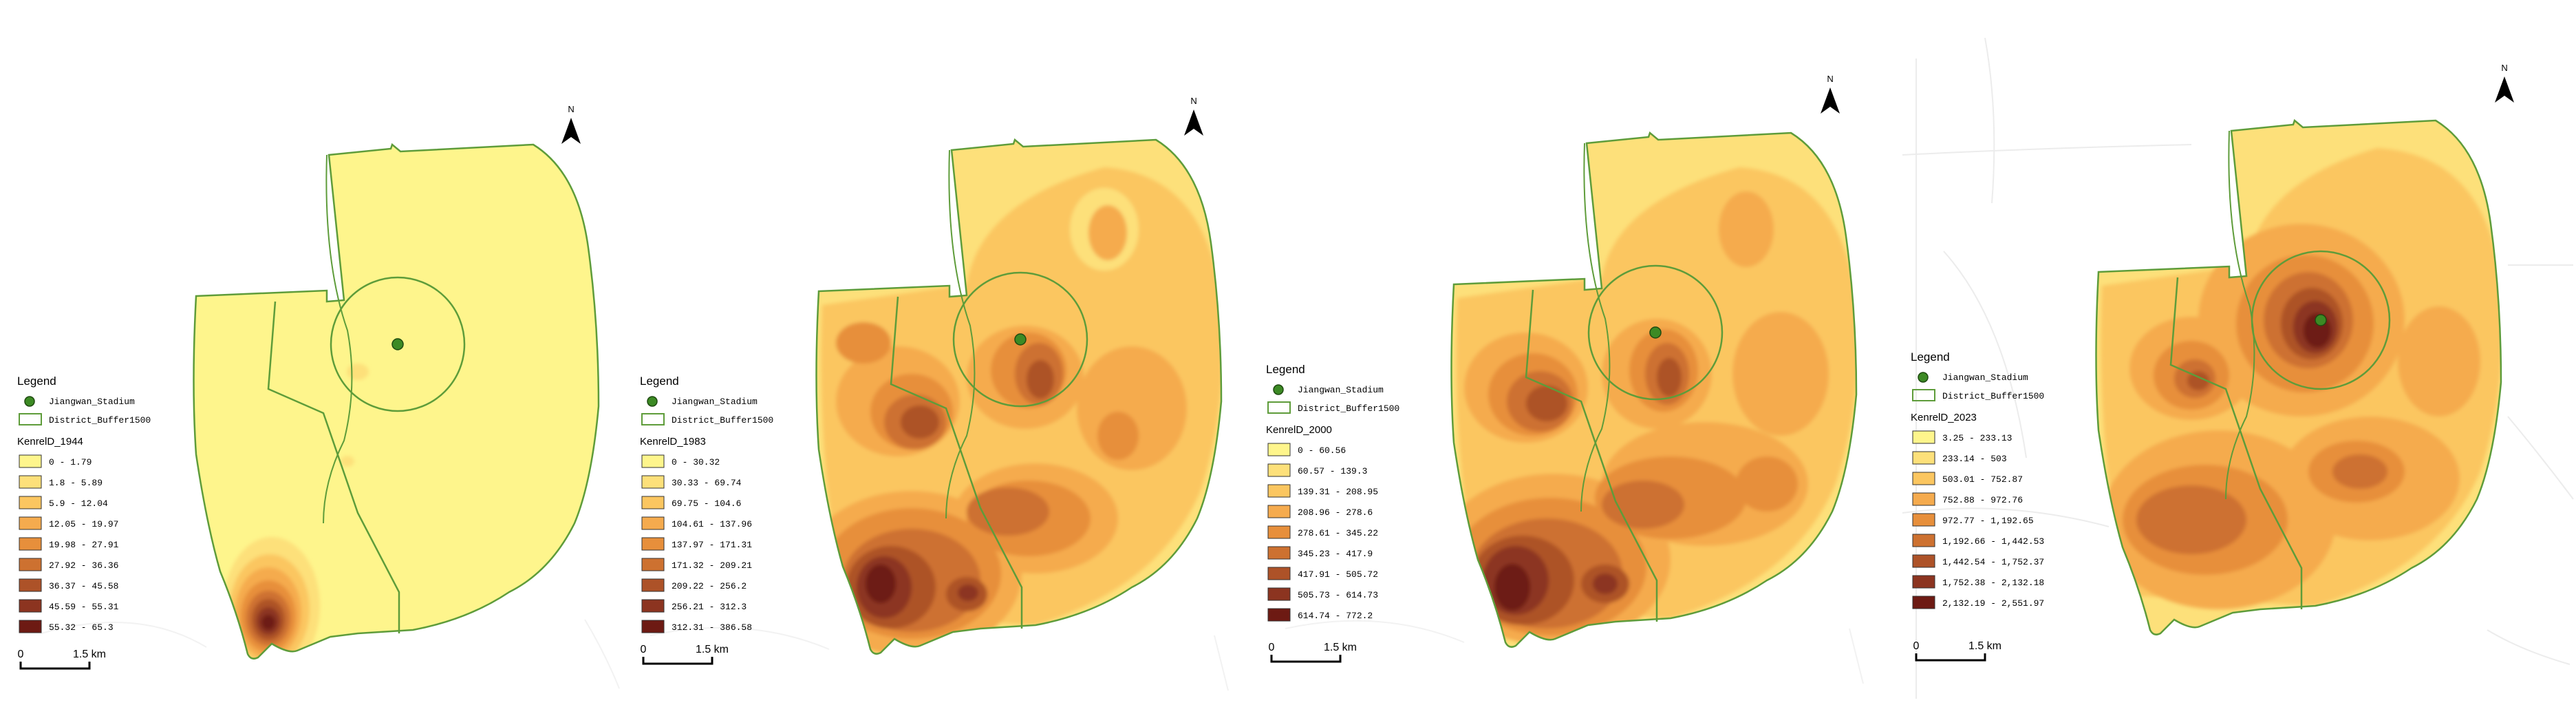  What do you see at coordinates (84, 586) in the screenshot?
I see `legend-class-label-7: 36.37 - 45.58` at bounding box center [84, 586].